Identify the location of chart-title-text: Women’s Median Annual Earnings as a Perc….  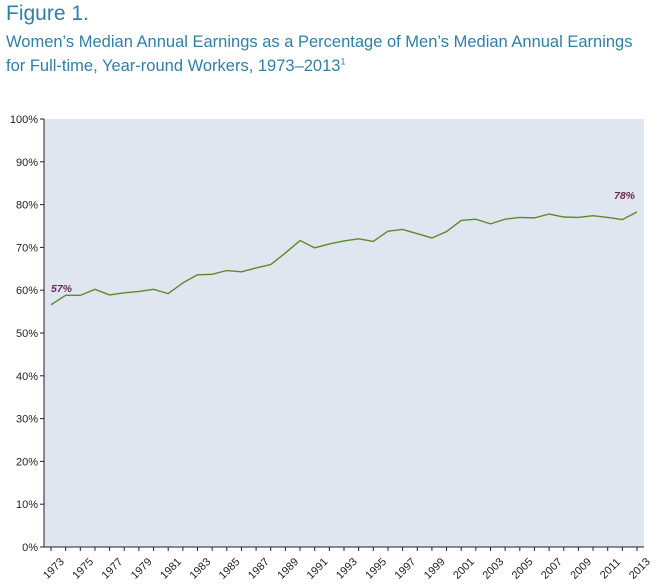
(319, 54).